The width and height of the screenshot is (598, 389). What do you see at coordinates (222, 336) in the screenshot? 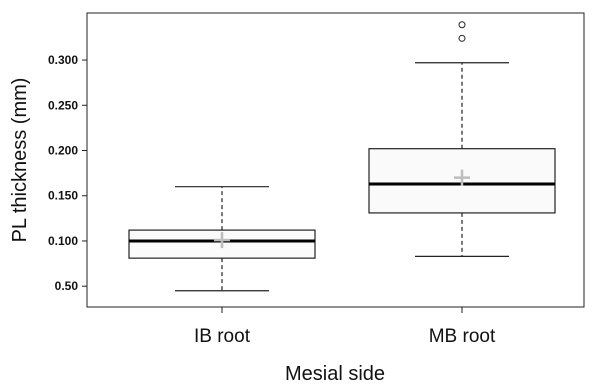
I see `x-category-label: IB root` at bounding box center [222, 336].